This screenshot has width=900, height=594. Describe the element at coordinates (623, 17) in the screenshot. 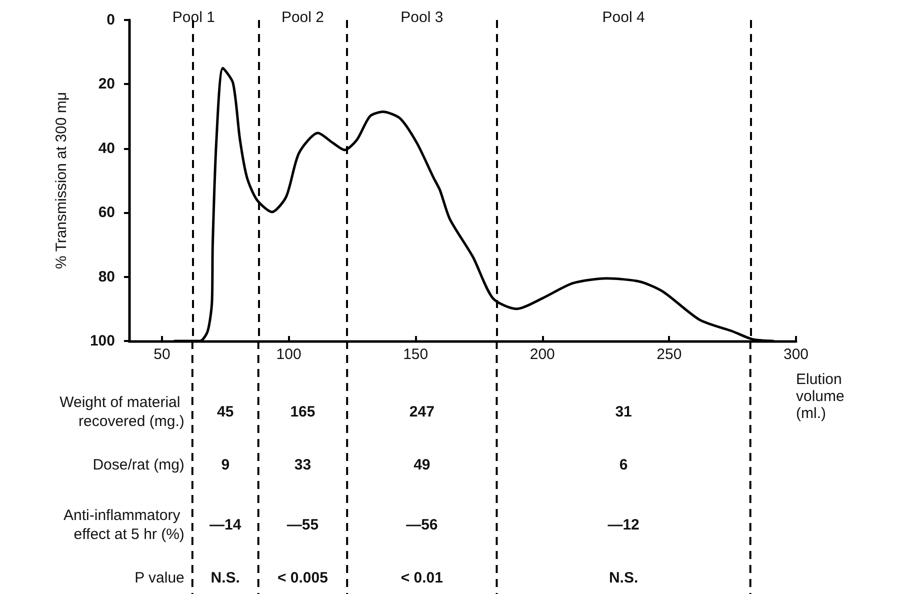

I see `annotation: Pool 4` at that location.